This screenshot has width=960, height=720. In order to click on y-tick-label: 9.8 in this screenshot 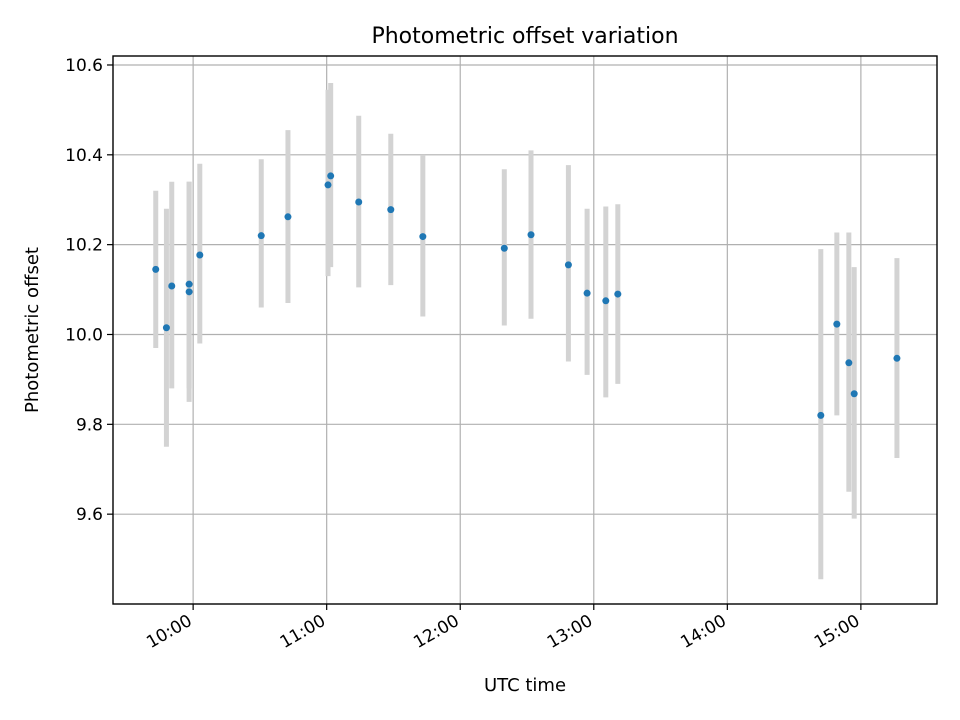, I will do `click(89, 425)`.